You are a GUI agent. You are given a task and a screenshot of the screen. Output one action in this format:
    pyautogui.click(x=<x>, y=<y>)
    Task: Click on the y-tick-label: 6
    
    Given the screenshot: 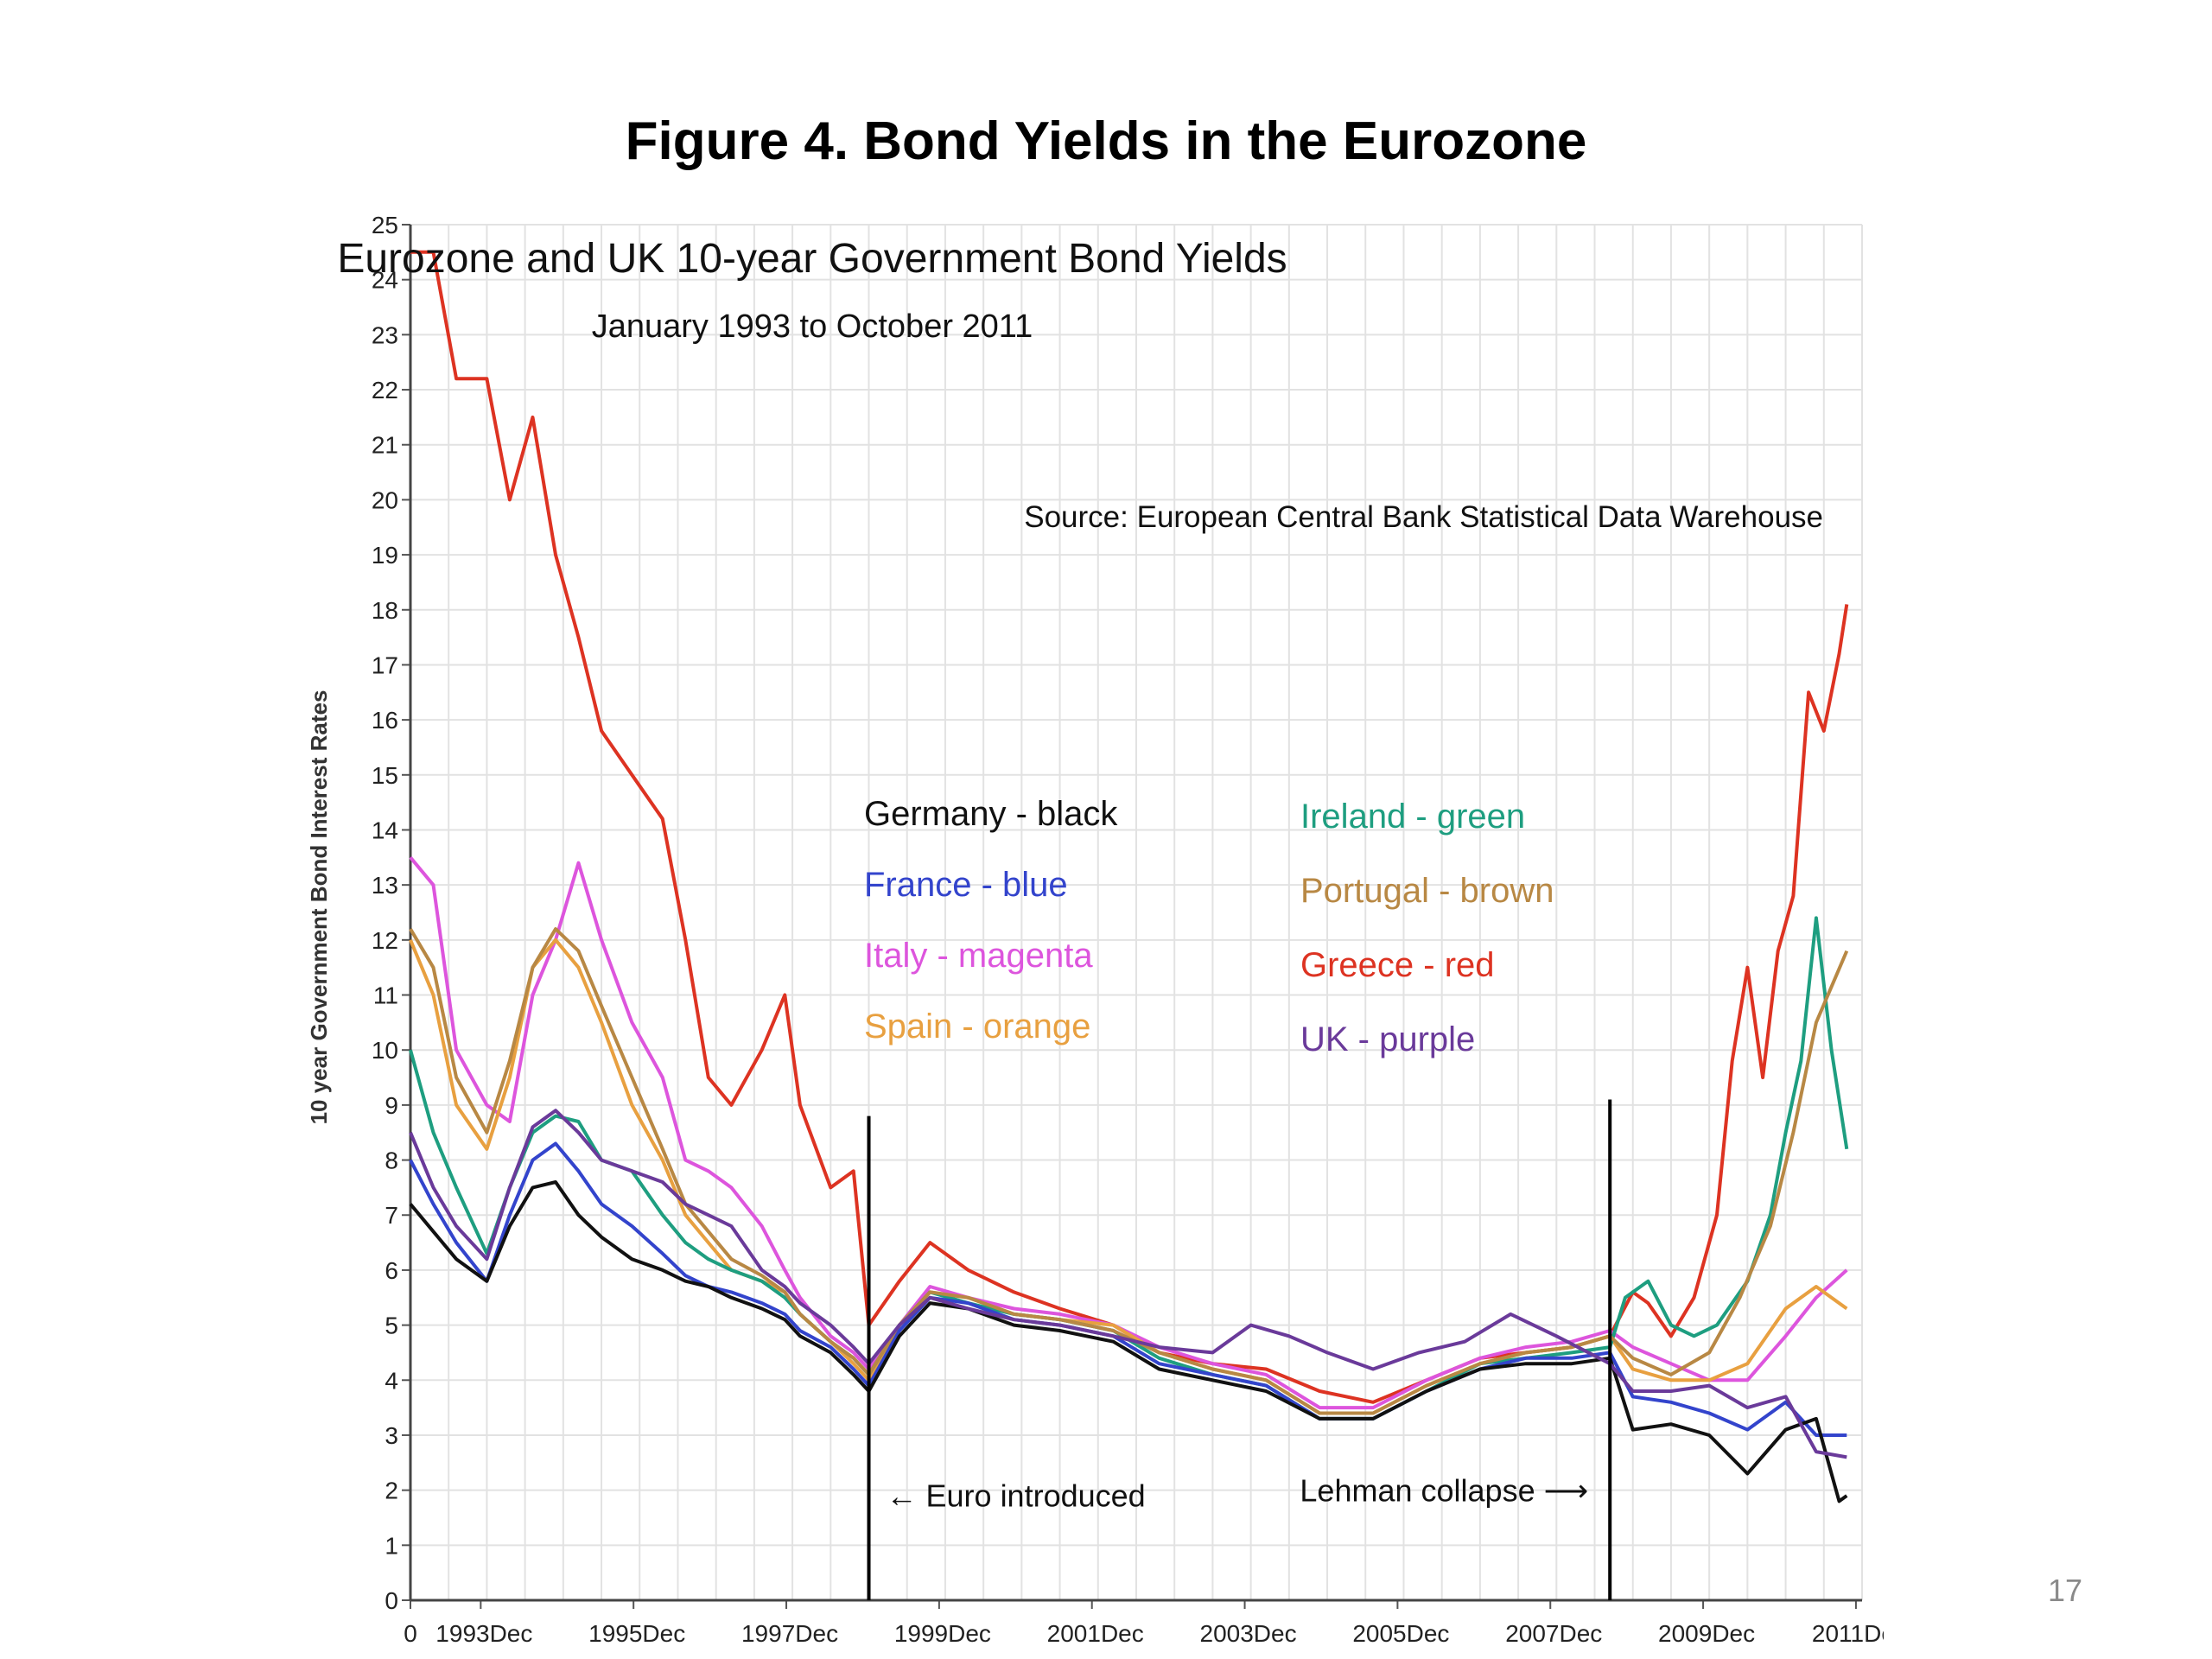 What is the action you would take?
    pyautogui.click(x=391, y=1270)
    